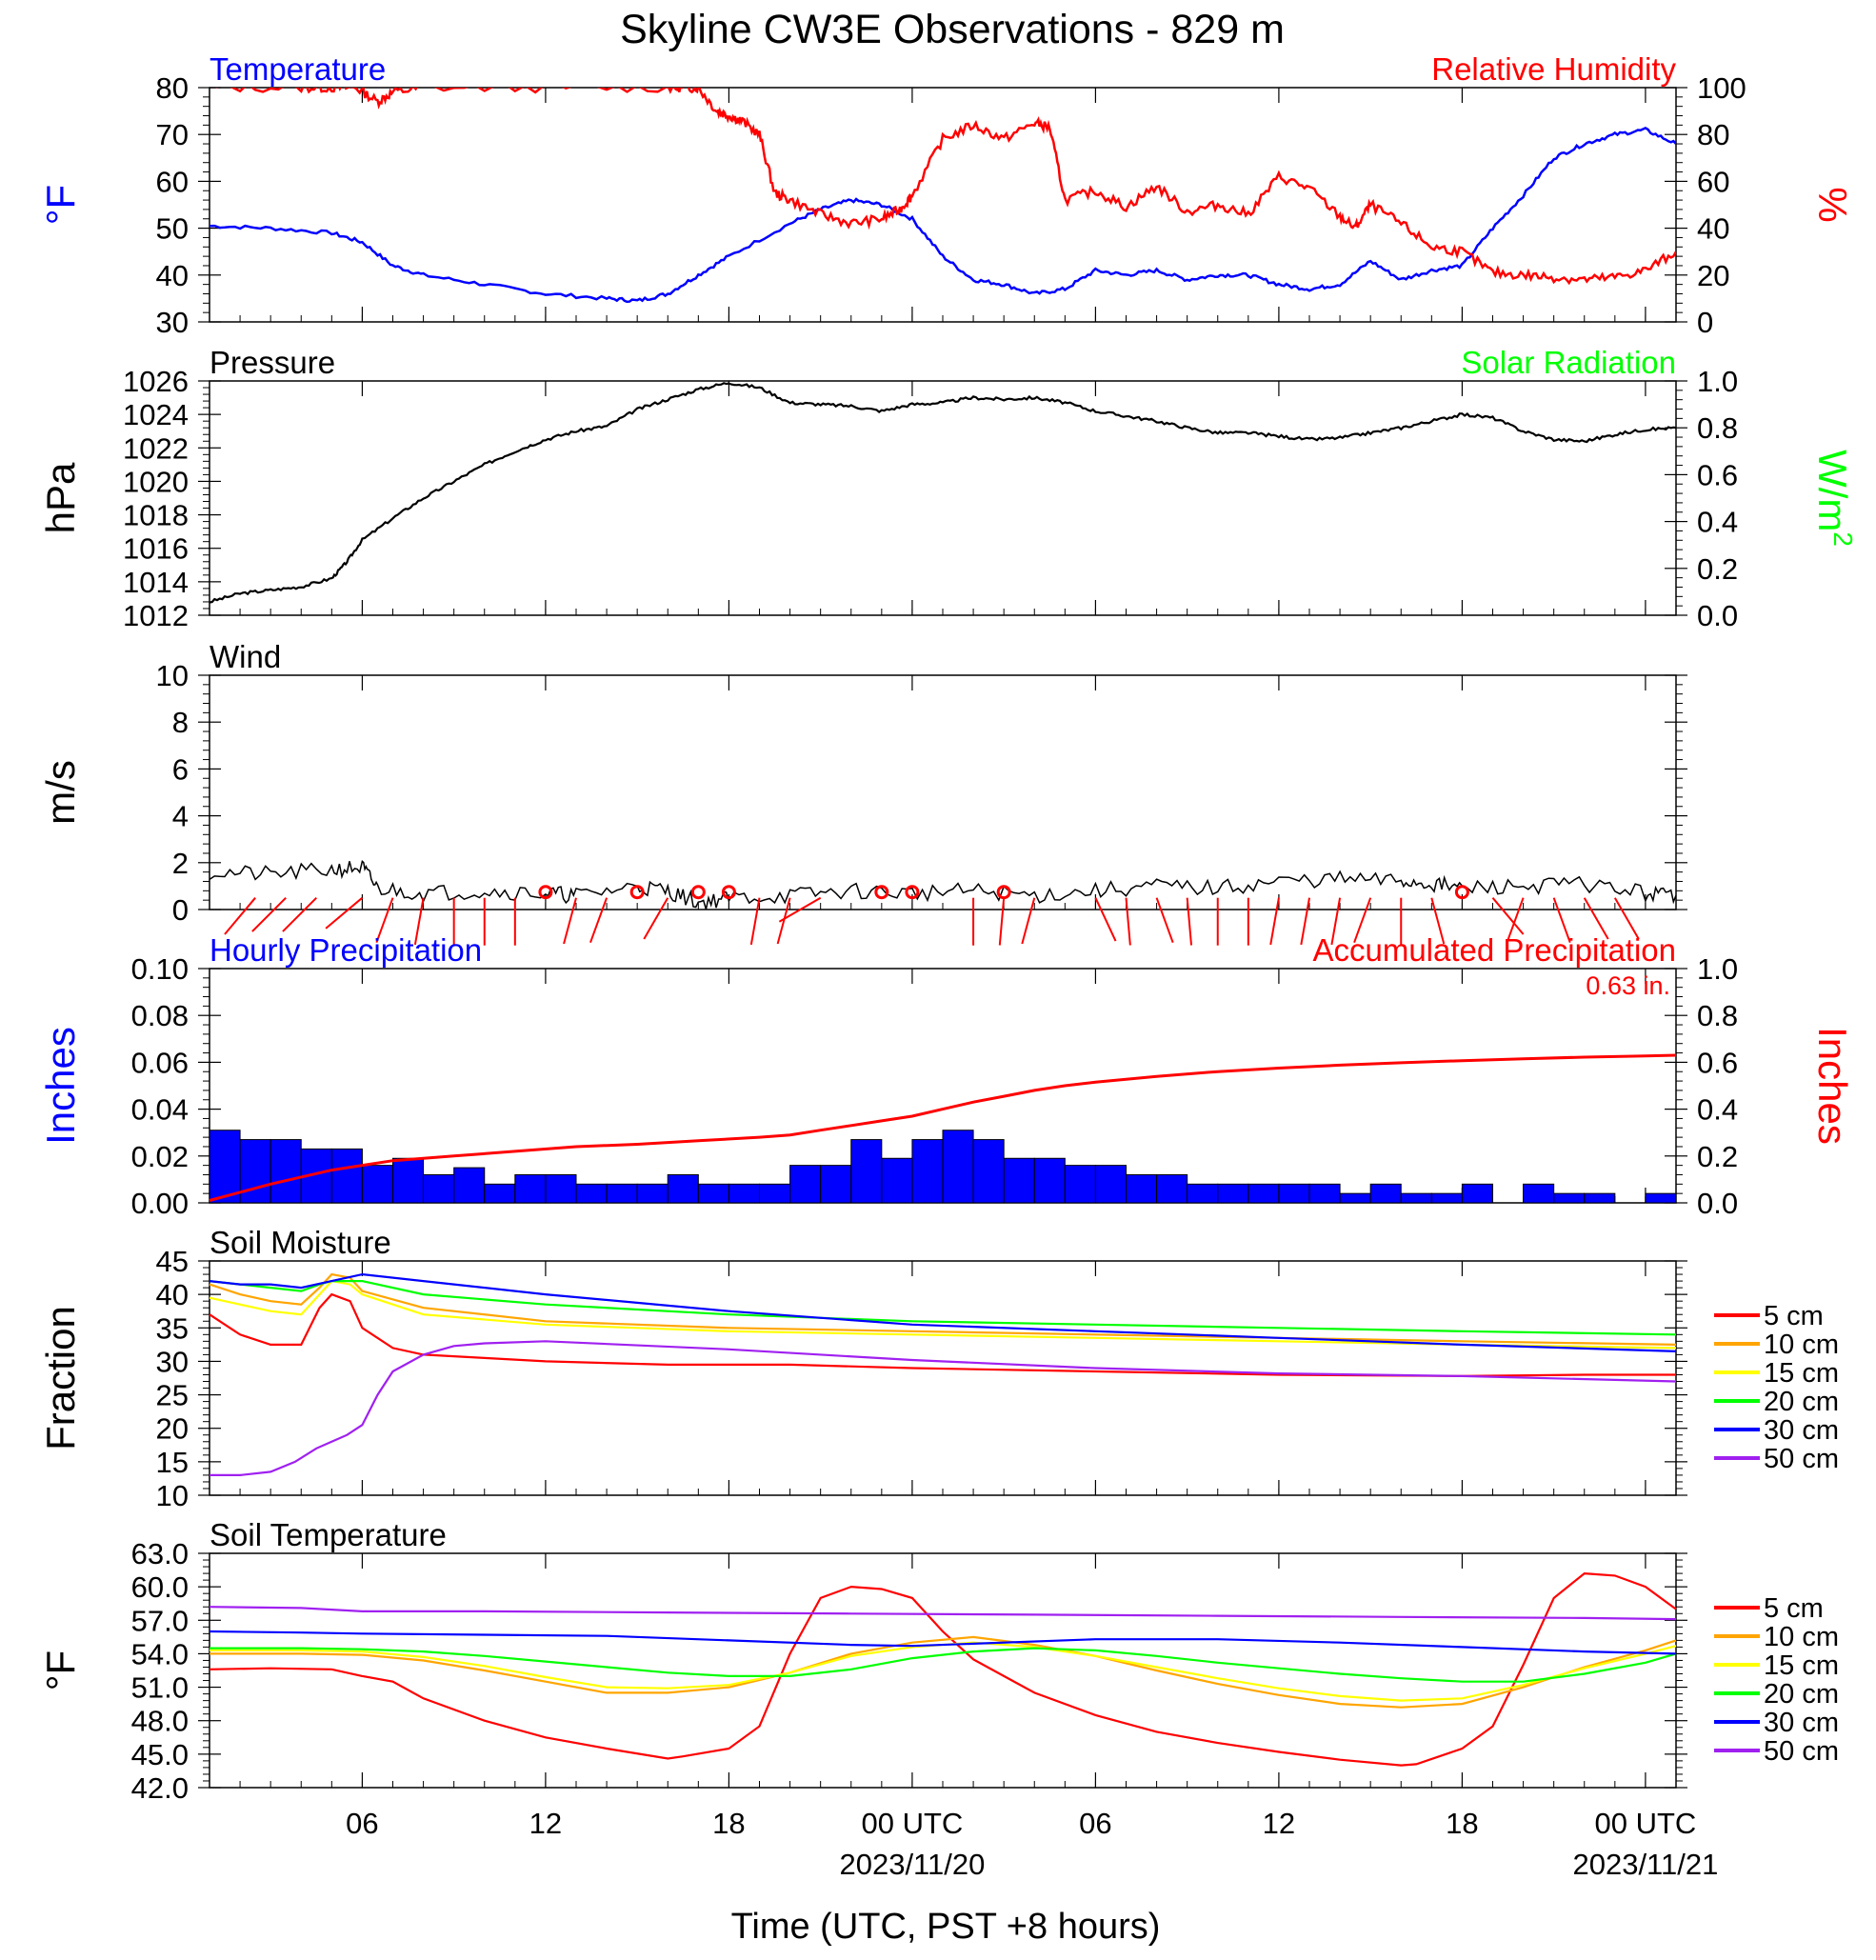 This screenshot has height=1960, width=1876. I want to click on soil_temperature-title-left: Soil Temperature, so click(329, 1534).